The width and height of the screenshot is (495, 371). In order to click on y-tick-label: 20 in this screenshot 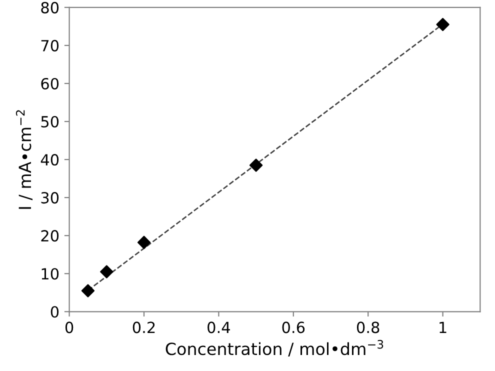, I will do `click(50, 236)`.